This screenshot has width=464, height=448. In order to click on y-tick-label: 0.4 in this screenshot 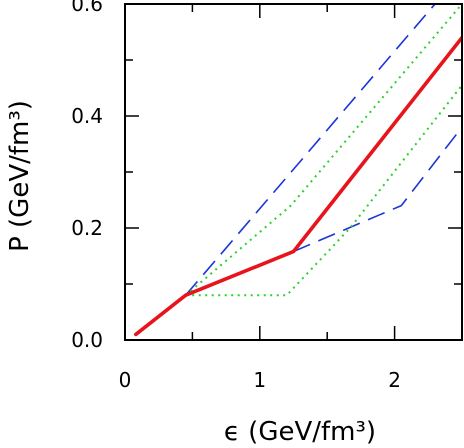, I will do `click(87, 116)`.